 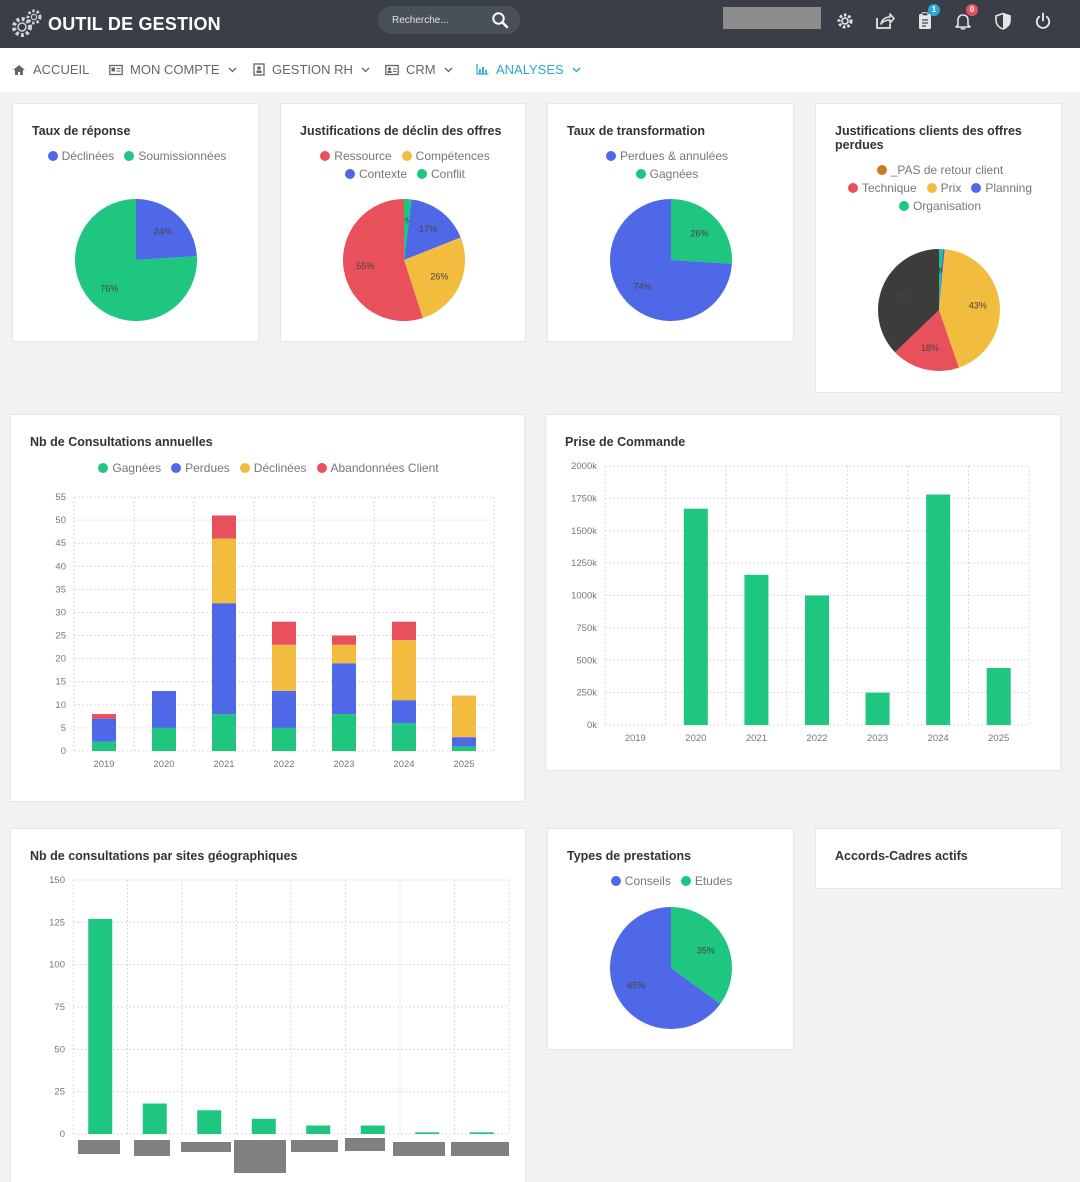 I want to click on legend-item: Organisation, so click(x=939, y=206).